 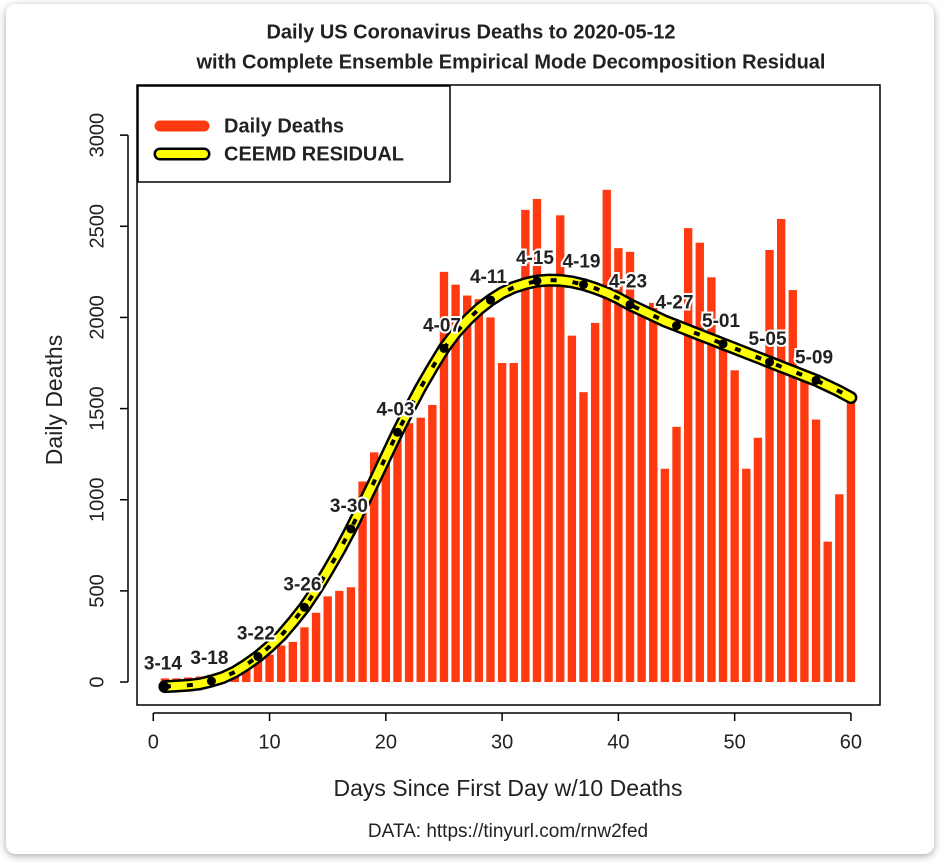 I want to click on date-annotation: 5-09, so click(x=814, y=357).